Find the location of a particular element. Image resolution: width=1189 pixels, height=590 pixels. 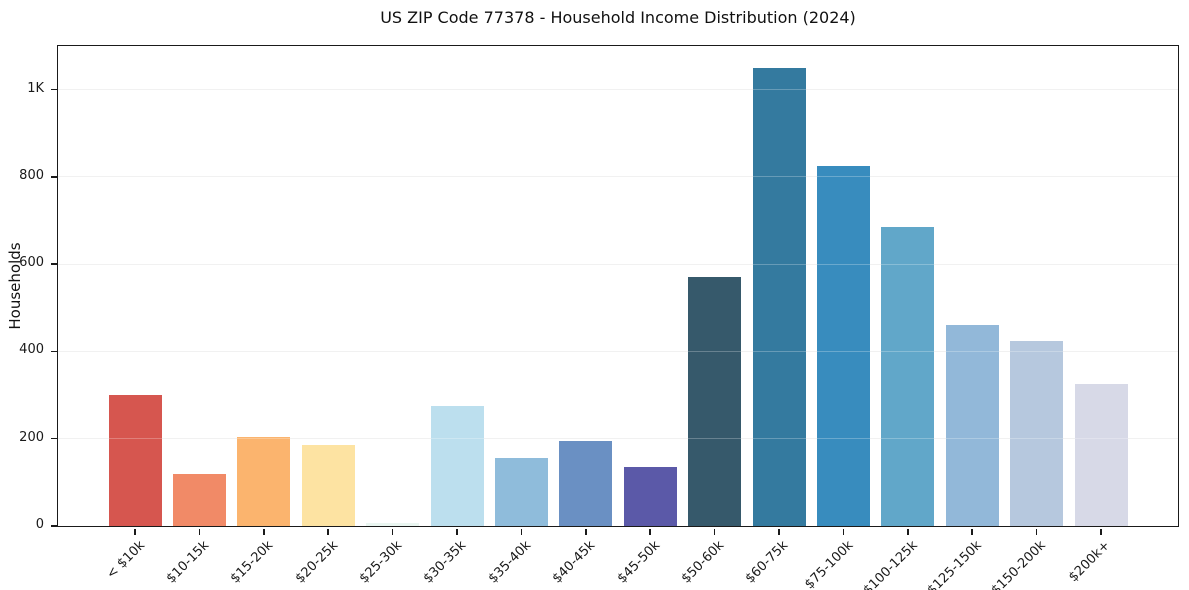

x-tick-label: $20-25k is located at coordinates (316, 562).